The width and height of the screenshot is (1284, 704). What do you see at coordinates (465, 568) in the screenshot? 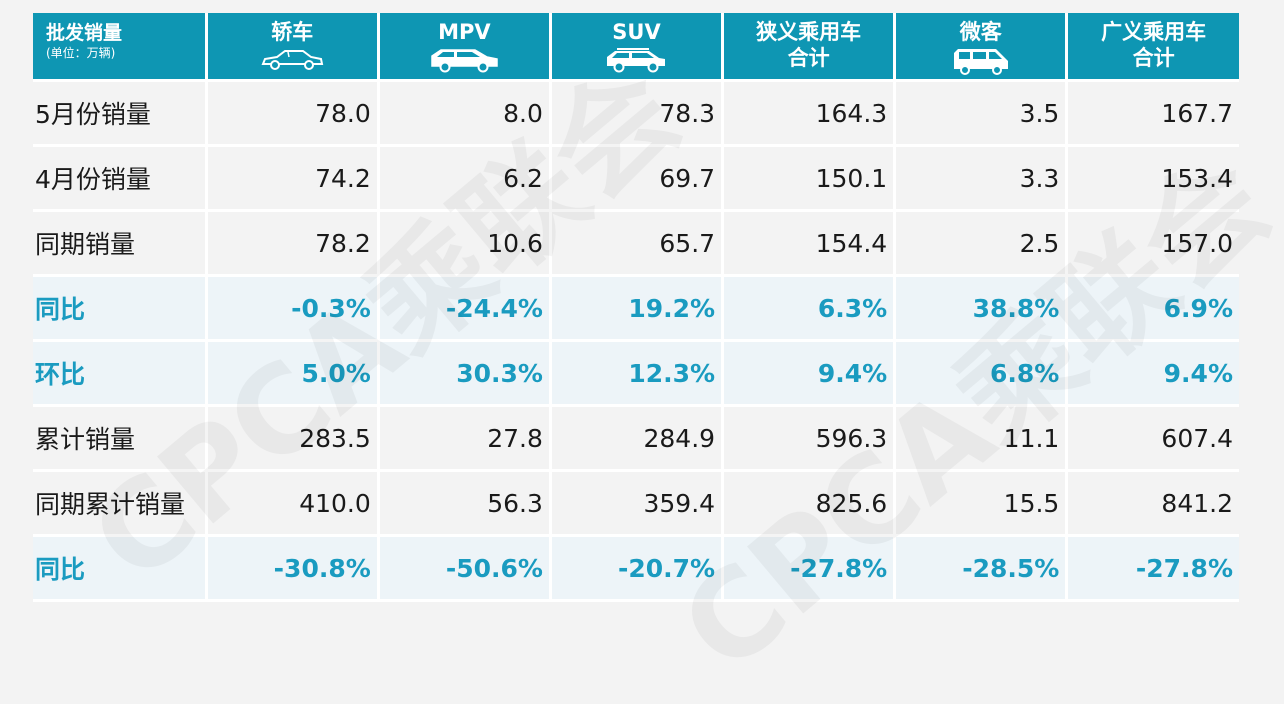
I see `table-cell: -50.6%` at bounding box center [465, 568].